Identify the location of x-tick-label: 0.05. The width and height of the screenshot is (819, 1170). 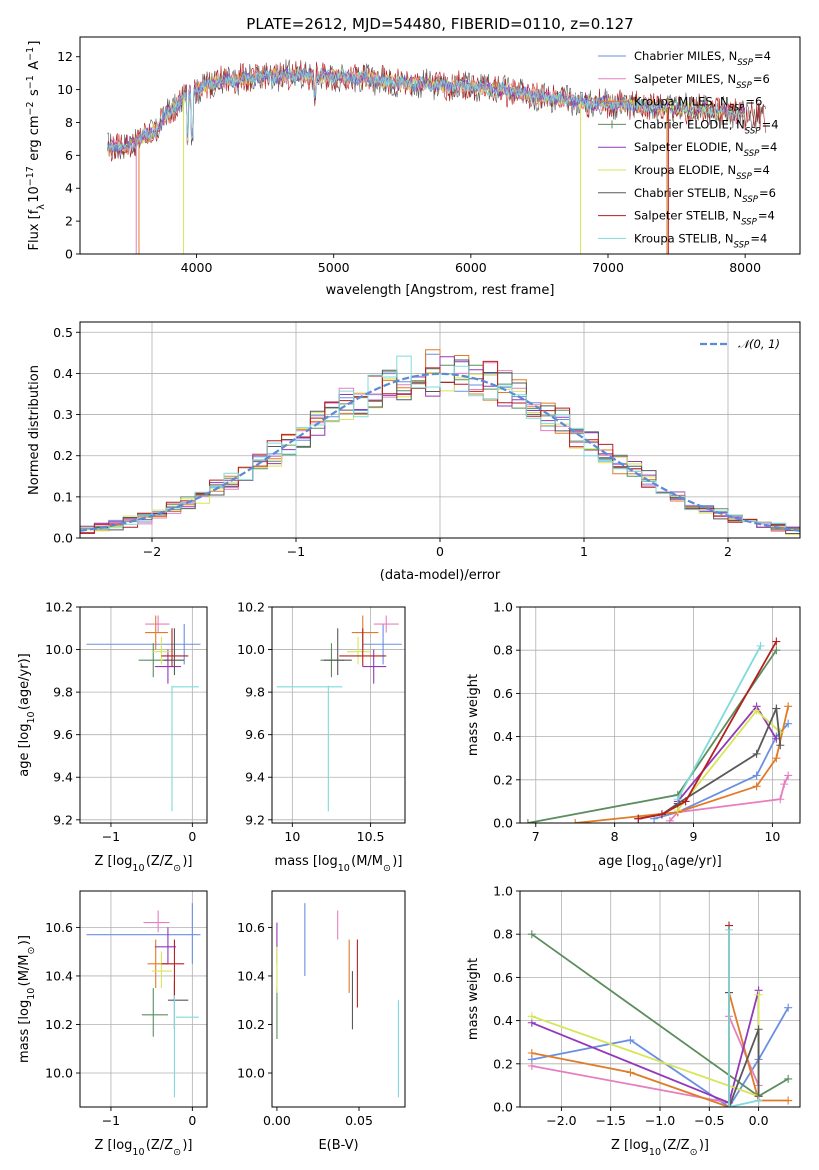
(359, 1120).